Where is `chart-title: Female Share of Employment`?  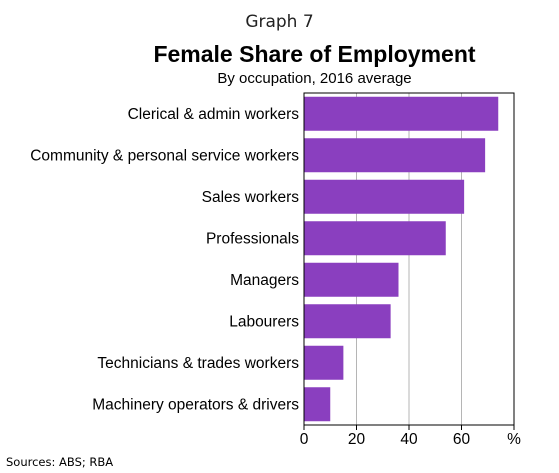 chart-title: Female Share of Employment is located at coordinates (314, 54).